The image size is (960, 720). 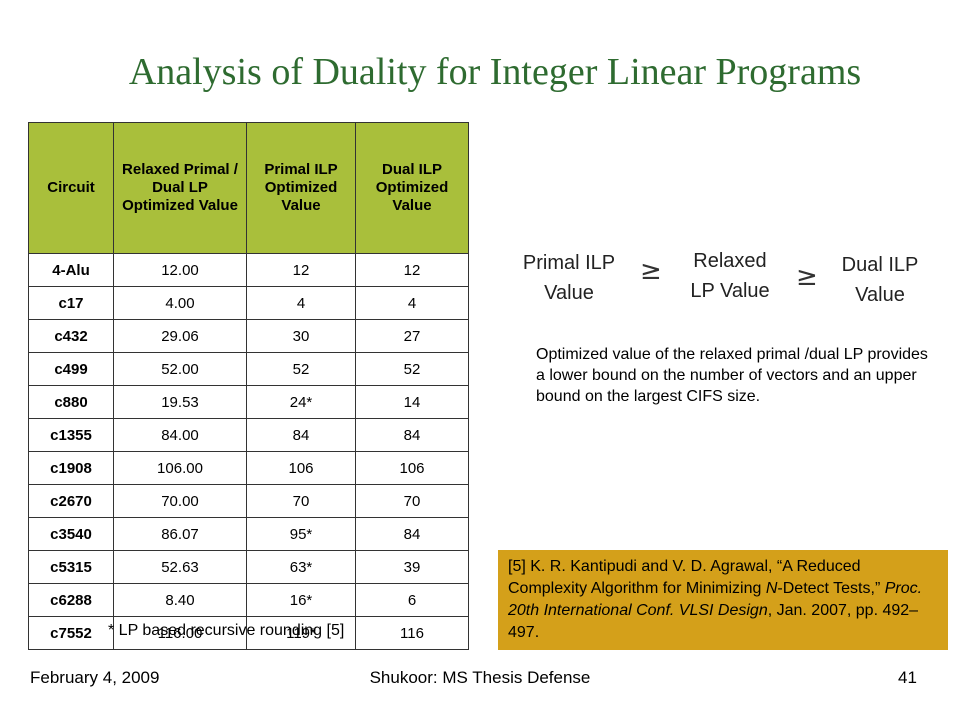 I want to click on cell-dual-ilp: 27, so click(x=412, y=336).